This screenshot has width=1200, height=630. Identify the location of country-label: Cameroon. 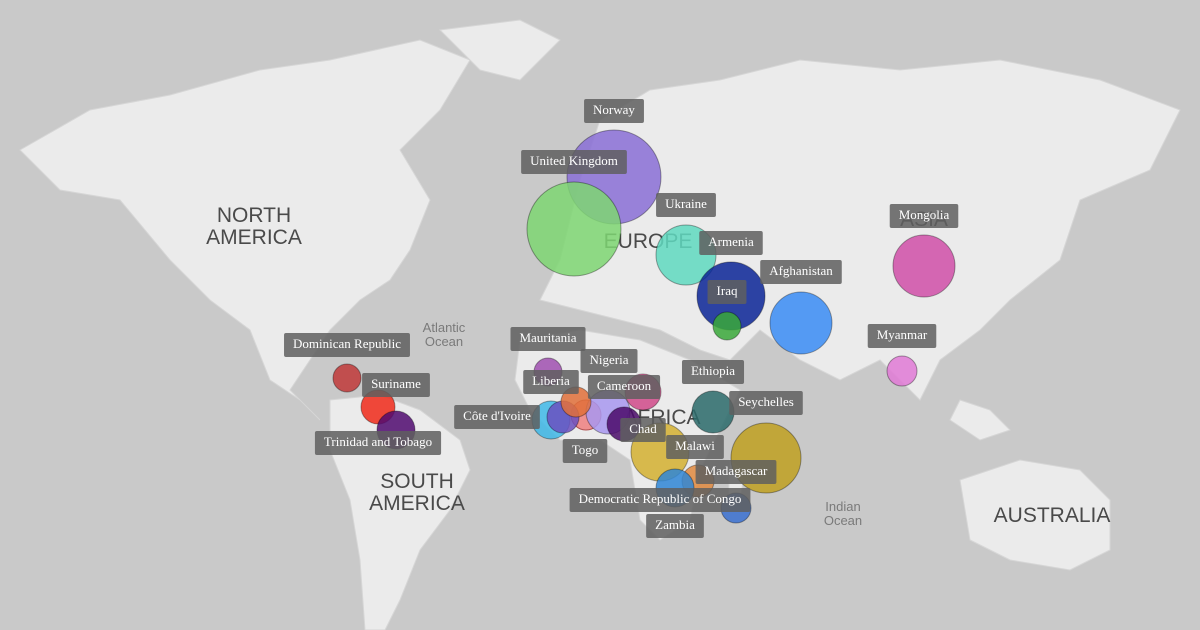
(624, 385).